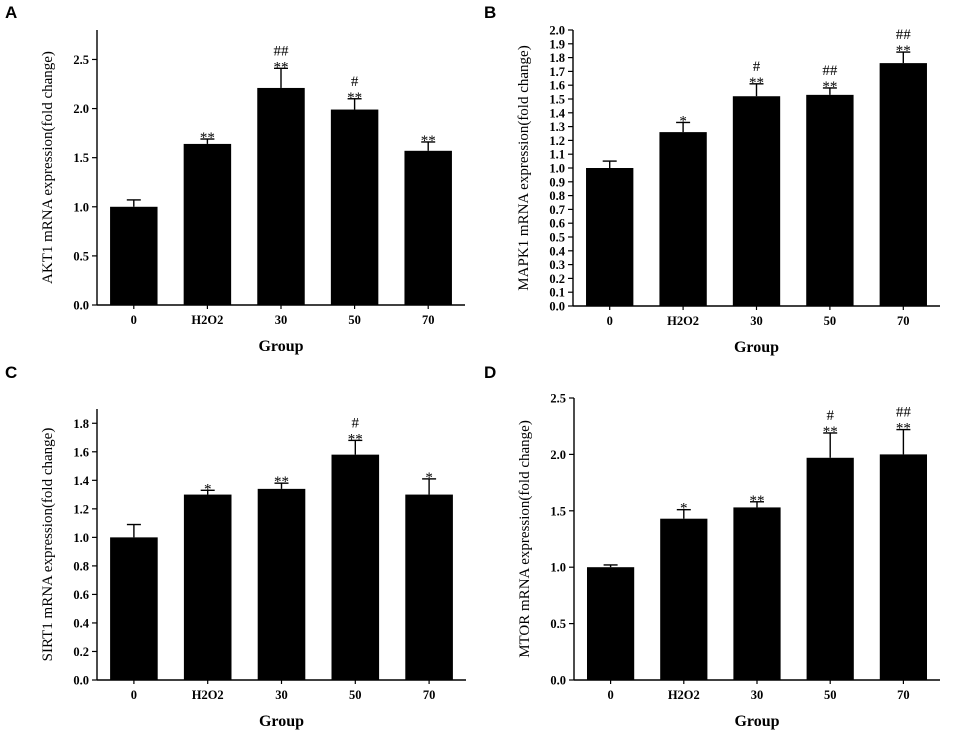  What do you see at coordinates (557, 293) in the screenshot?
I see `y-tick-label: 0.1` at bounding box center [557, 293].